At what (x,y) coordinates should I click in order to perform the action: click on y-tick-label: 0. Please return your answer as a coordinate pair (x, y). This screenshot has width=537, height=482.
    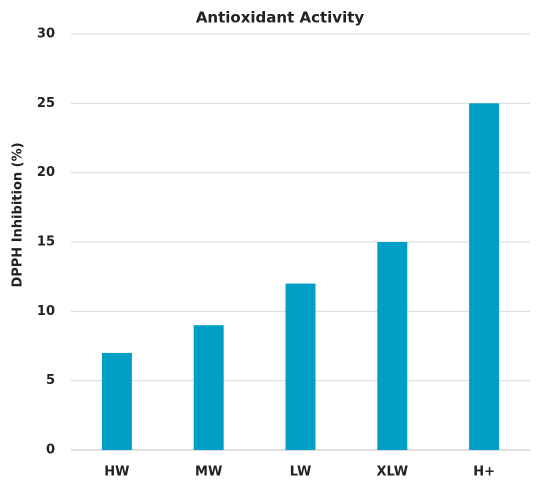
    Looking at the image, I should click on (50, 450).